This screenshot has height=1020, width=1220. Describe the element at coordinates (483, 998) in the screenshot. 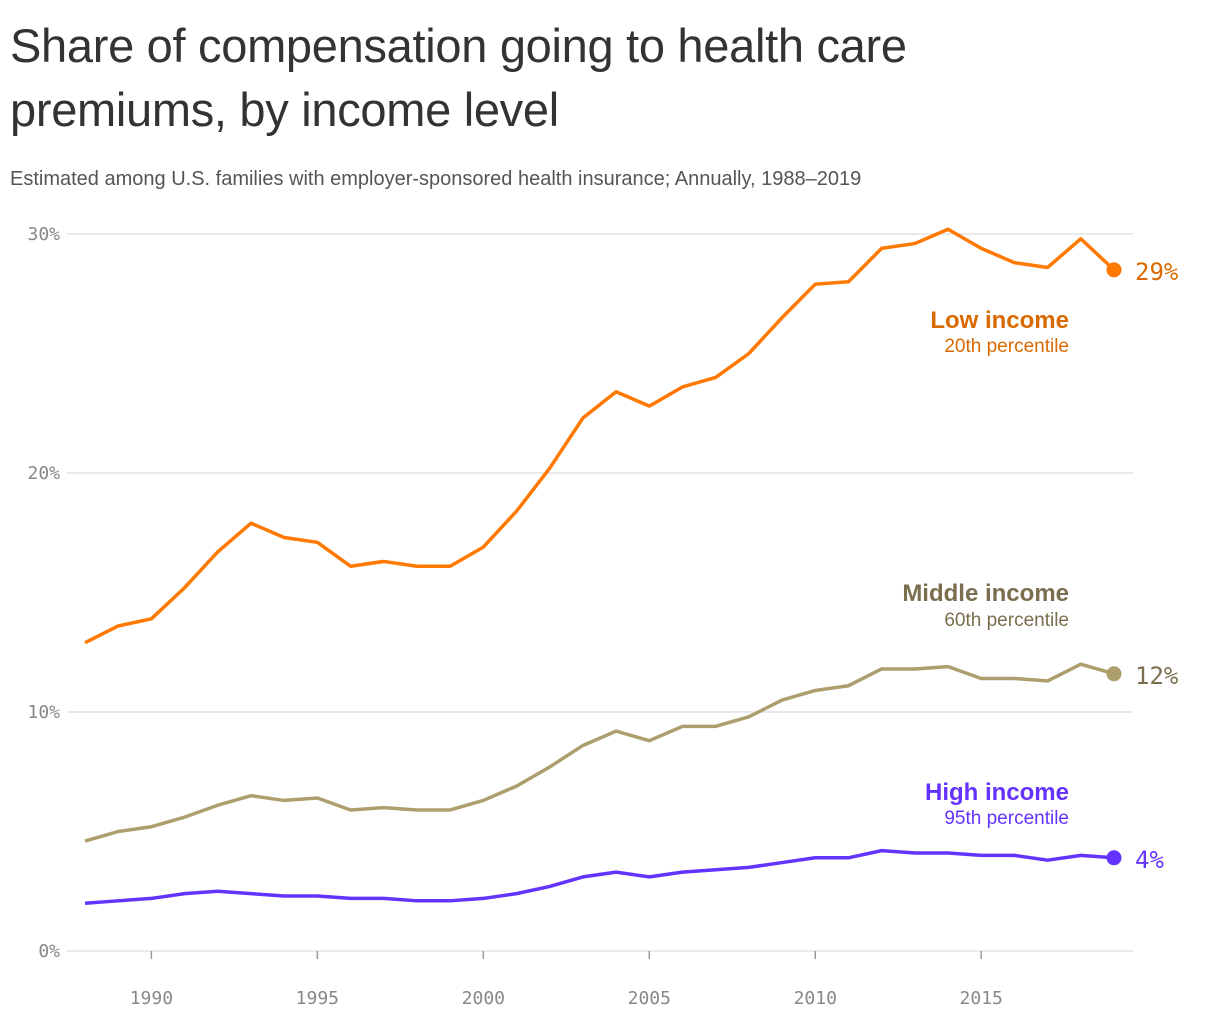

I see `x-tick-label: 2000` at that location.